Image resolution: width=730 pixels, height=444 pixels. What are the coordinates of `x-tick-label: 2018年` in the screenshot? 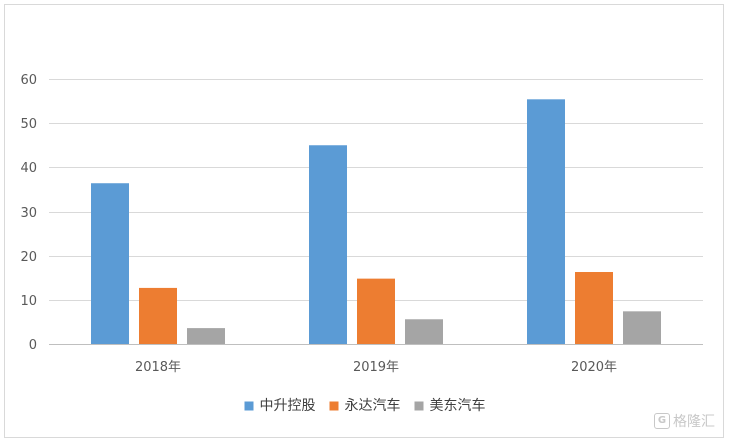 It's located at (158, 367).